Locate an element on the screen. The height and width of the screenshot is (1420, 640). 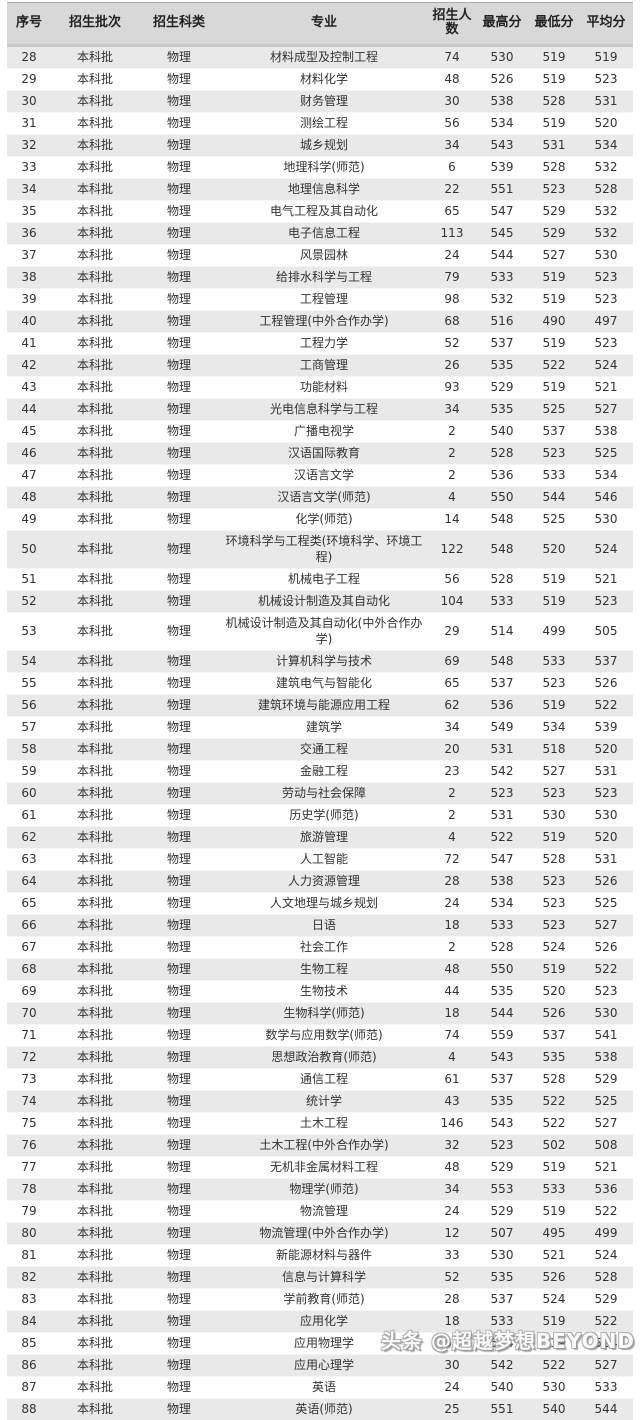
cell-enrollment: 12 is located at coordinates (452, 1234).